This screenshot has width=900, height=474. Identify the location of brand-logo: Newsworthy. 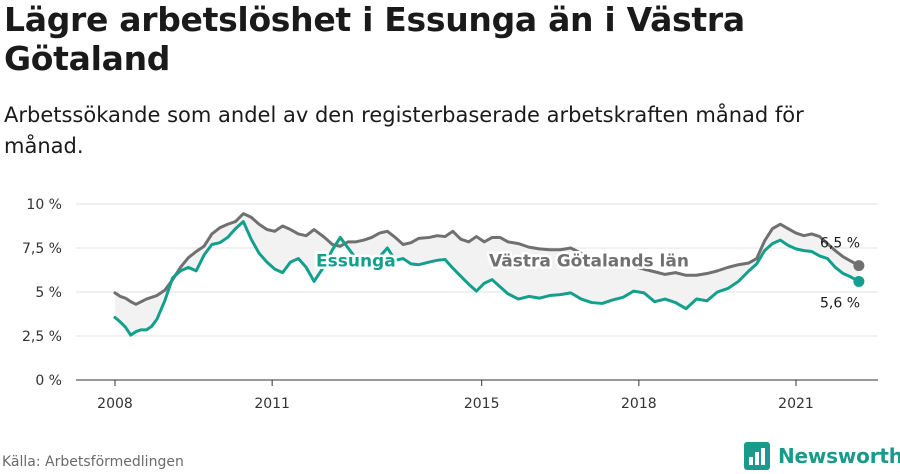
(822, 456).